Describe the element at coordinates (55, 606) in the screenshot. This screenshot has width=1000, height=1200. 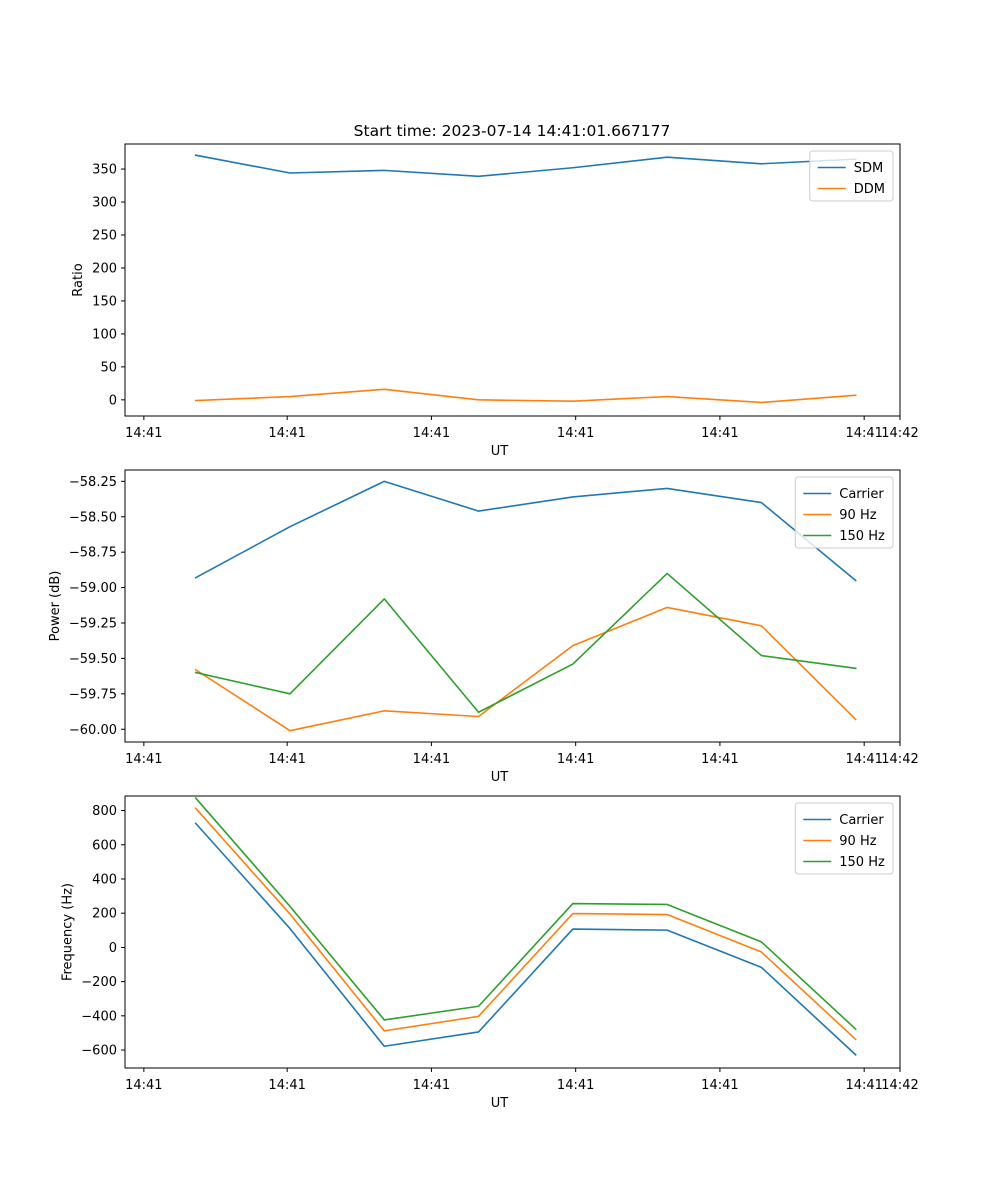
I see `power-y-axis-label: Power (dB)` at that location.